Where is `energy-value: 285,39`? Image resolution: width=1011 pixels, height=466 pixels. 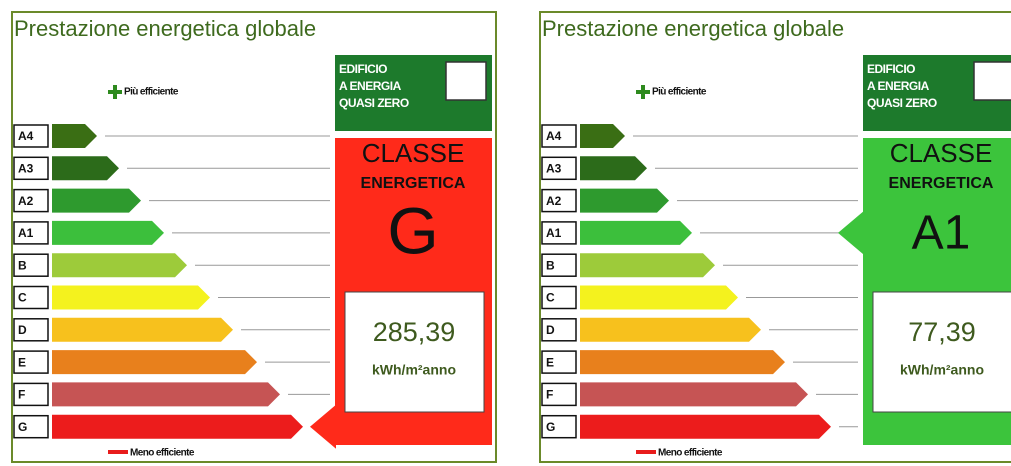
energy-value: 285,39 is located at coordinates (414, 332).